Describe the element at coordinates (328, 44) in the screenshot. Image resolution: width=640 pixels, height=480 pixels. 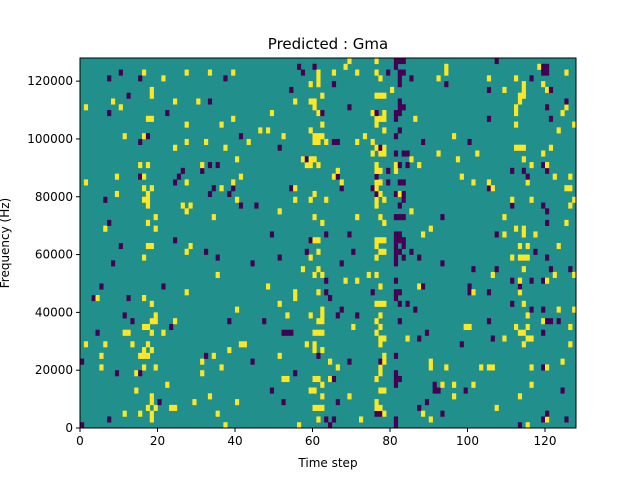
I see `chart-title: Predicted : Gma` at that location.